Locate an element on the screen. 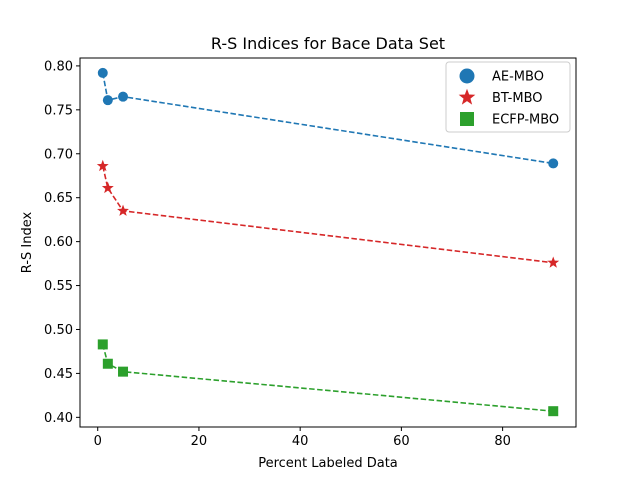 This screenshot has width=640, height=480. x-tick-label: 20 is located at coordinates (199, 441).